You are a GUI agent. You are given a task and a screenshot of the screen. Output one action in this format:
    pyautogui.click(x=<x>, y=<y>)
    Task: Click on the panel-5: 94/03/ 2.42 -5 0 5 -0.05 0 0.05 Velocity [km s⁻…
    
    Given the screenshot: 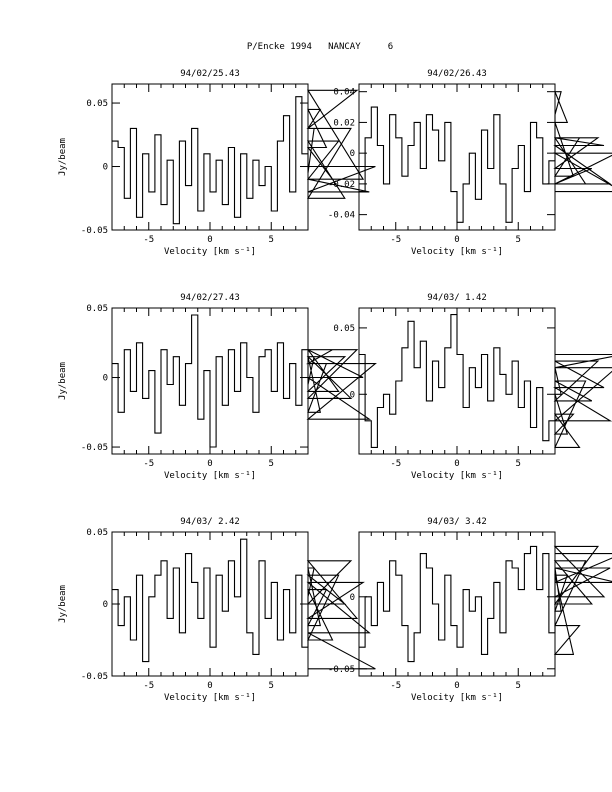 What is the action you would take?
    pyautogui.click(x=217, y=610)
    